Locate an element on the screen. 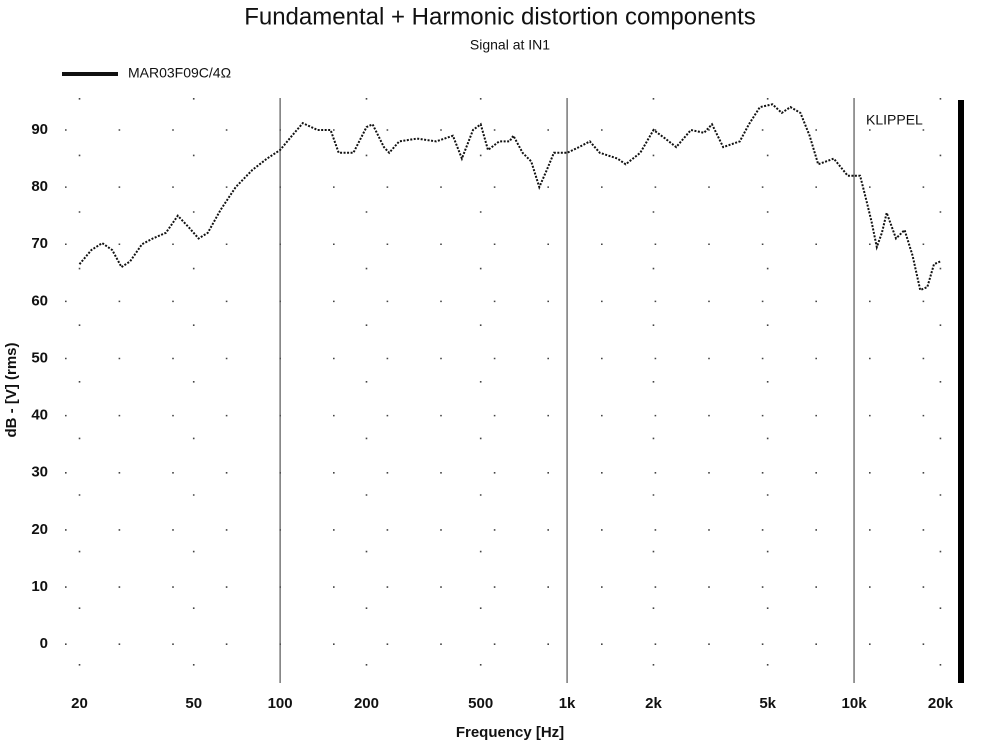  x-tick-label: 20 is located at coordinates (79, 703).